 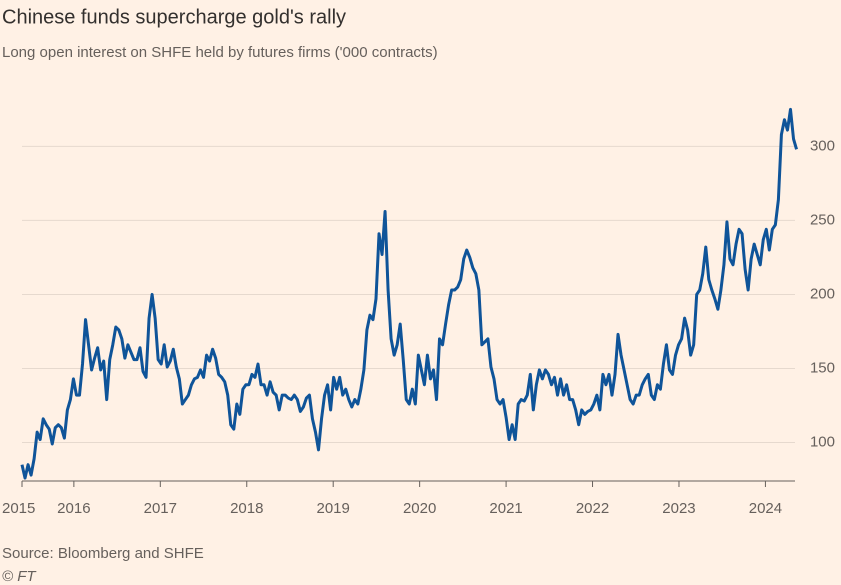 I want to click on credit: © FT, so click(x=19, y=576).